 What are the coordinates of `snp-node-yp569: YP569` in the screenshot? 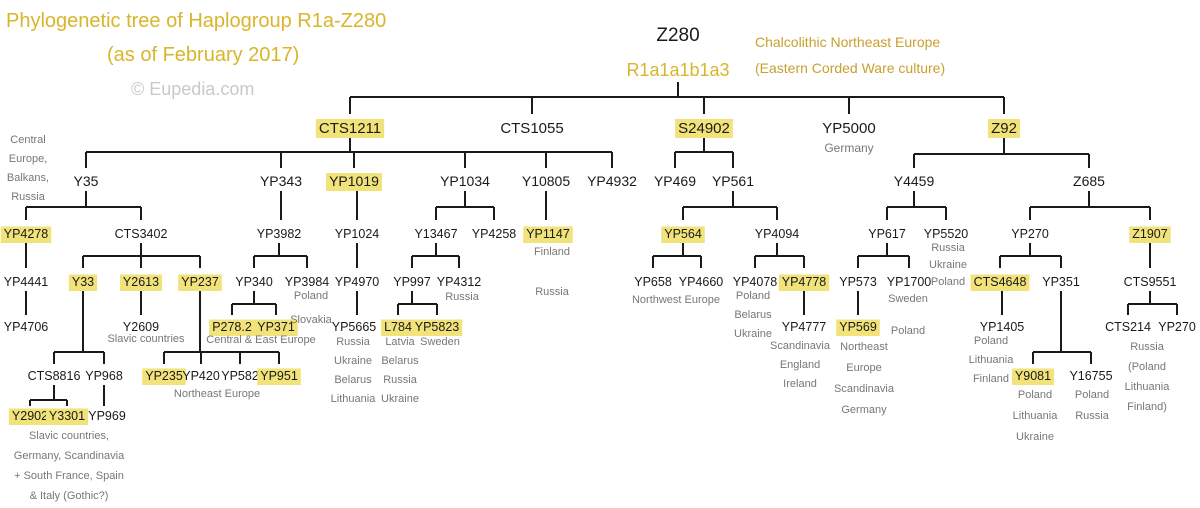 It's located at (858, 327).